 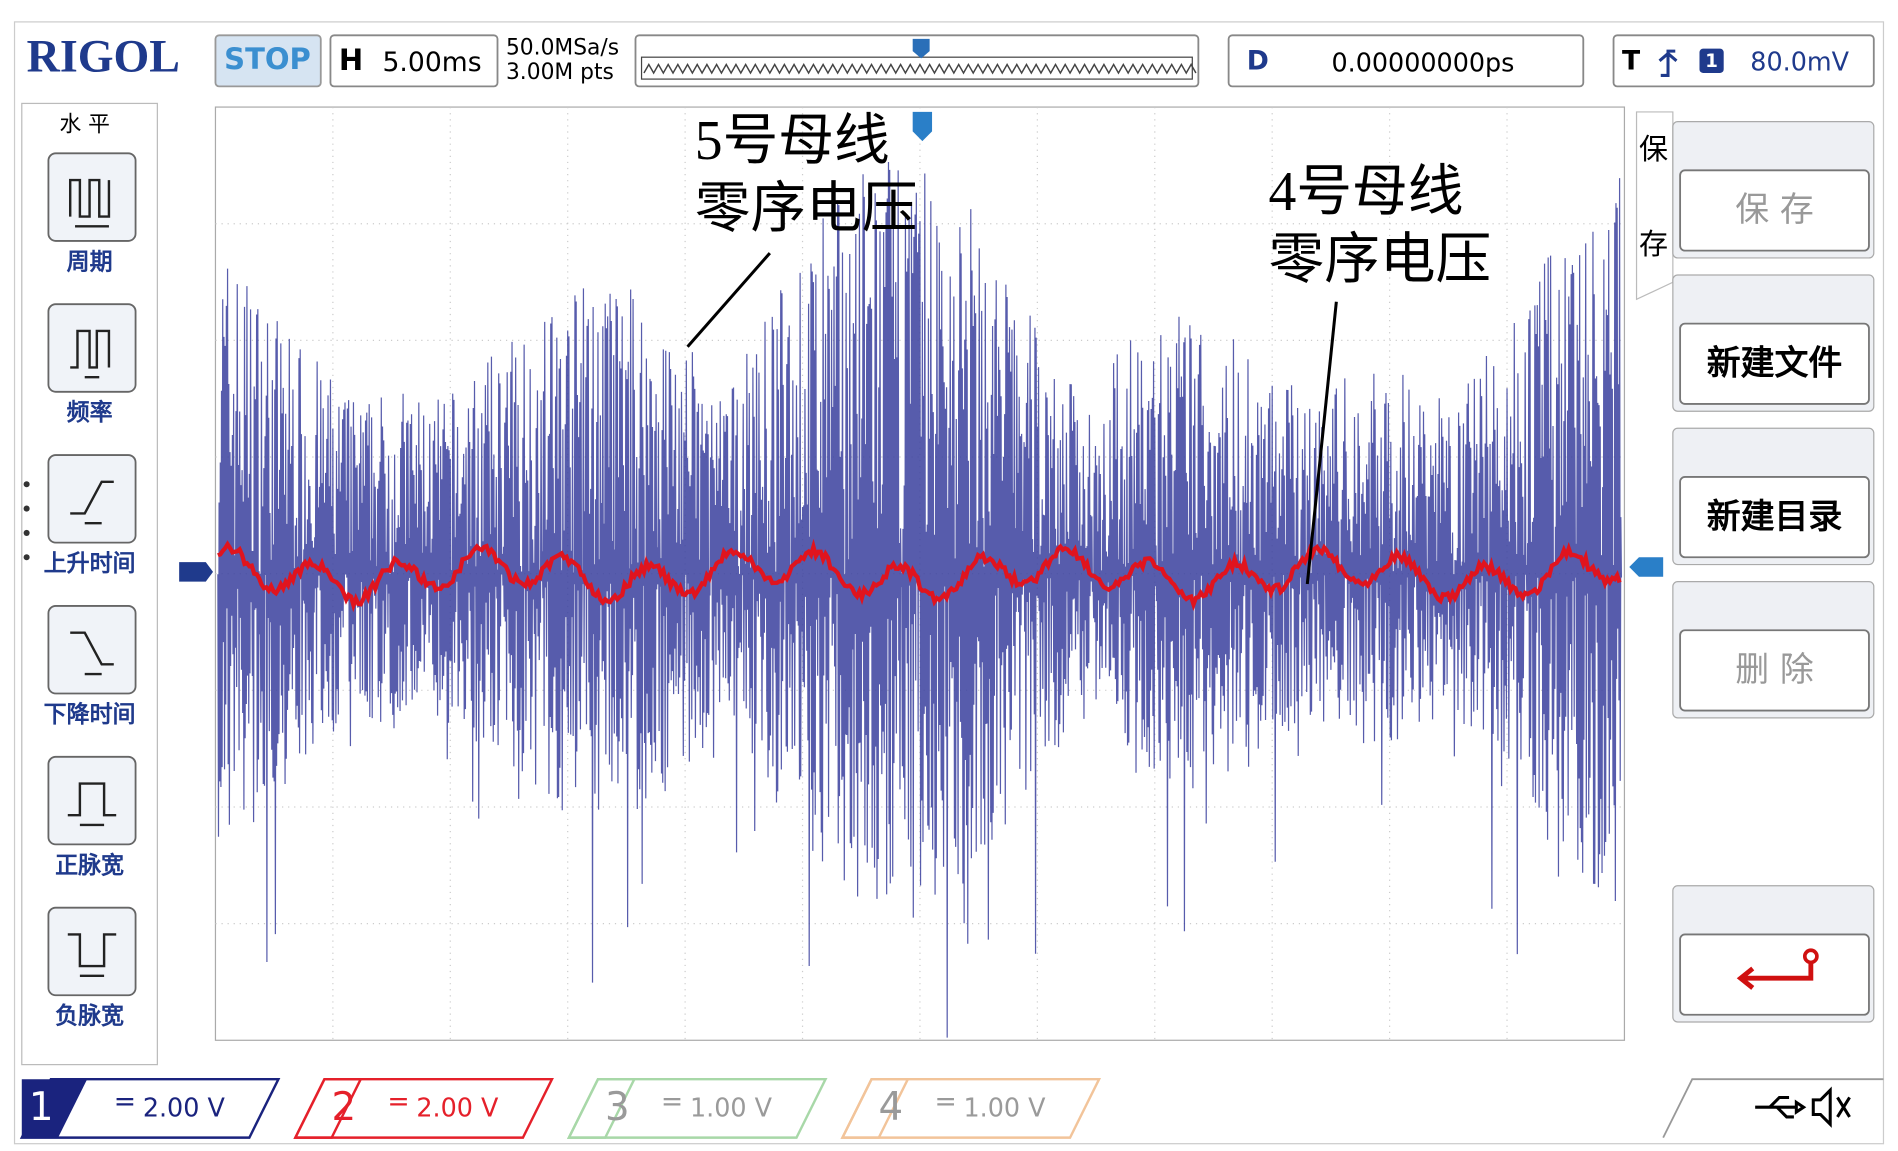 I want to click on menu-button-label: 新建目录, so click(x=1775, y=517).